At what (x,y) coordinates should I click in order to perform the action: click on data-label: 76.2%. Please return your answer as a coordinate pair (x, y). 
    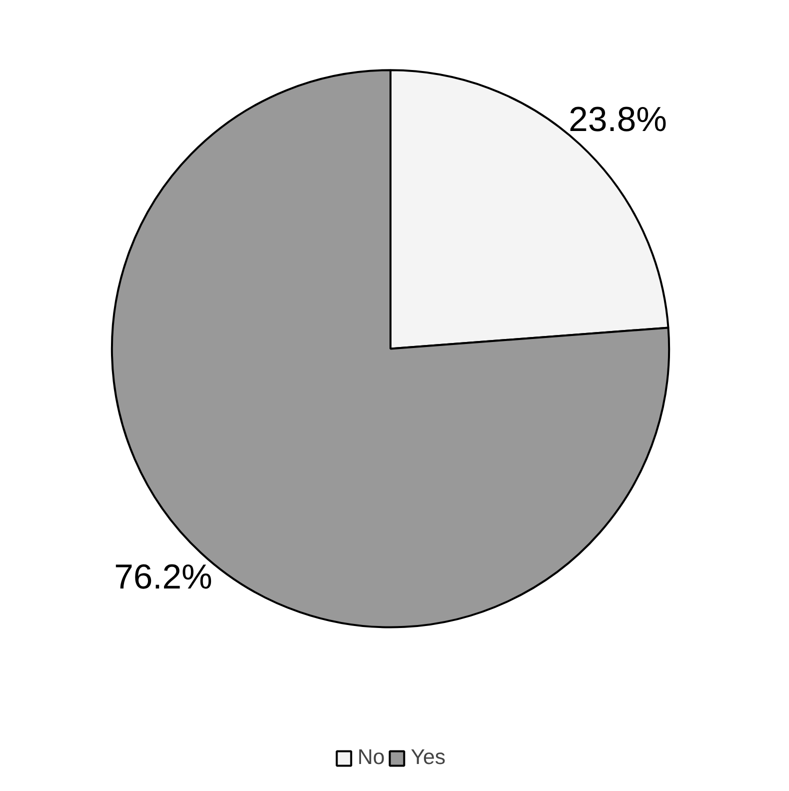
    Looking at the image, I should click on (163, 577).